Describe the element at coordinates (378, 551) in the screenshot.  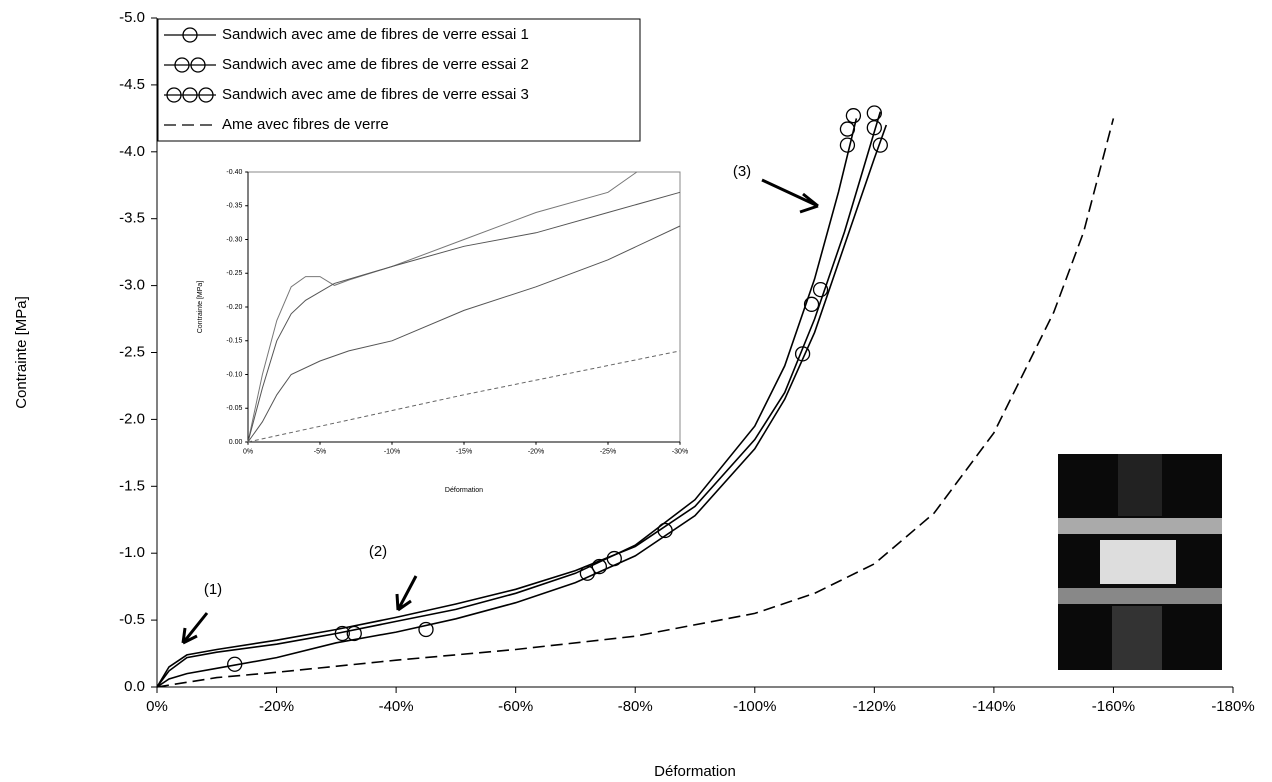
I see `annotation: (2)` at that location.